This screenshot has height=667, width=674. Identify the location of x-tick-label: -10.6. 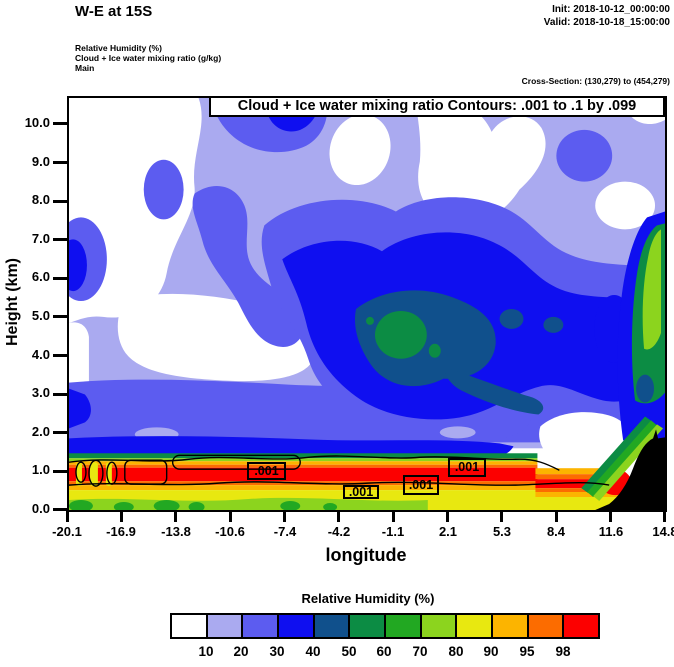
(230, 531).